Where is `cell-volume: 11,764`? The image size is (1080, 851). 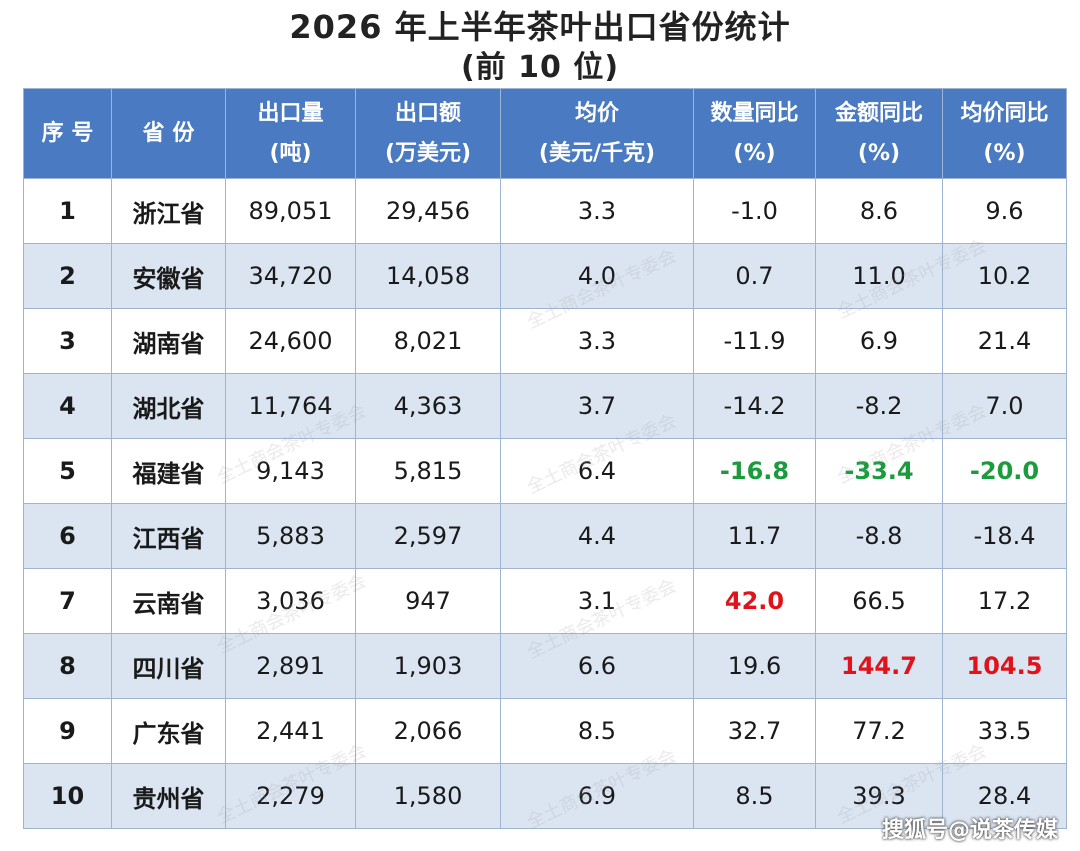 cell-volume: 11,764 is located at coordinates (290, 406).